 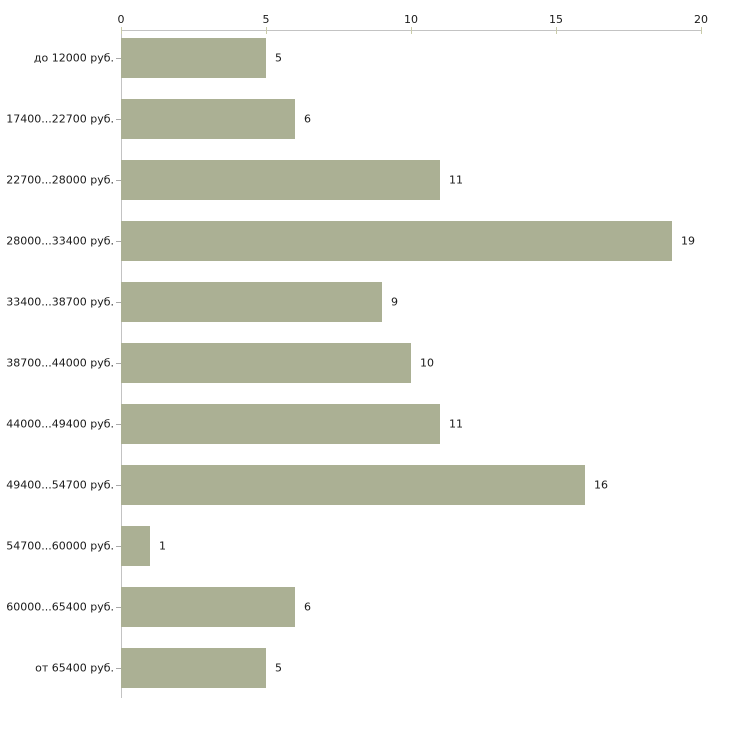 I want to click on x-tick-label: 0, so click(x=121, y=19).